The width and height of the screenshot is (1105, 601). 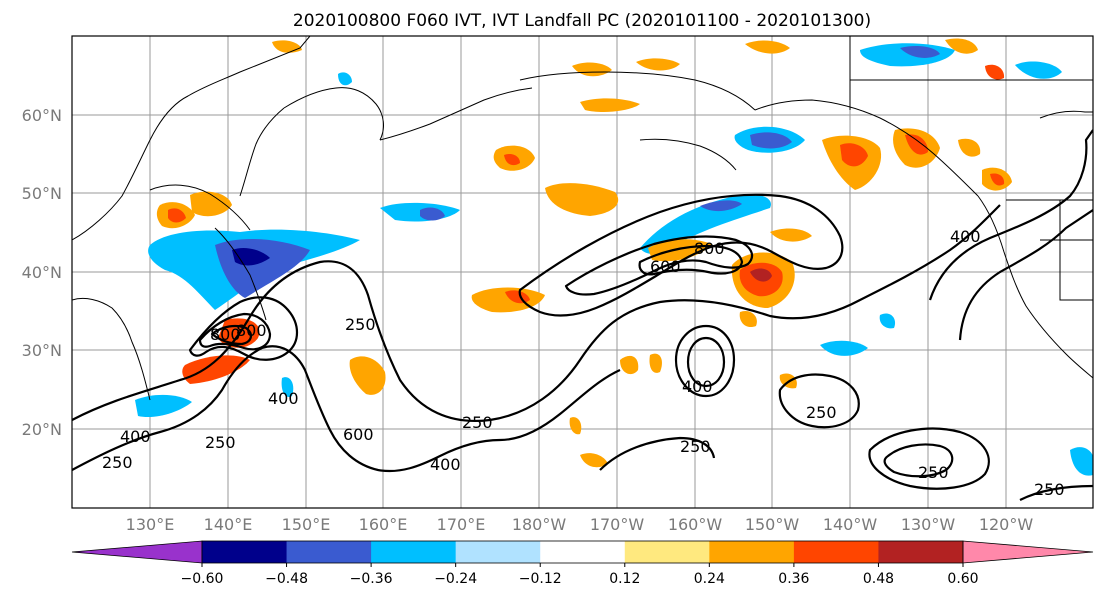 I want to click on latitude-labels: 20°N 30°N 40°N 50°N 60°N, so click(x=42, y=272).